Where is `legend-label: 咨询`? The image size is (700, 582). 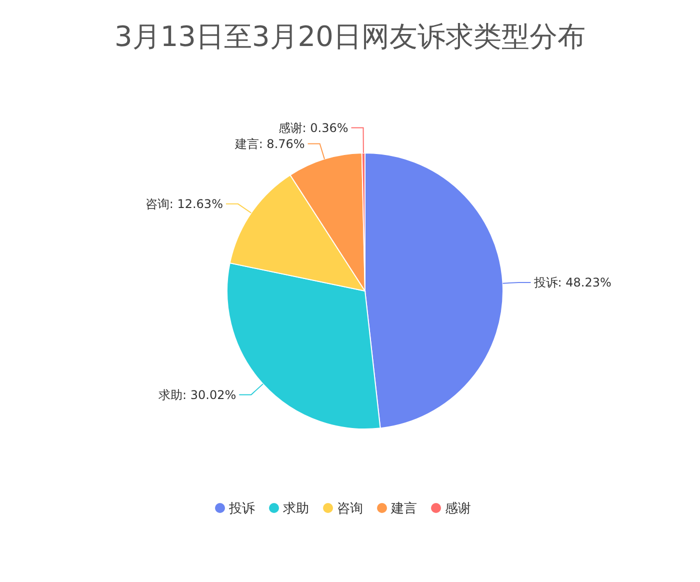
legend-label: 咨询 is located at coordinates (350, 509).